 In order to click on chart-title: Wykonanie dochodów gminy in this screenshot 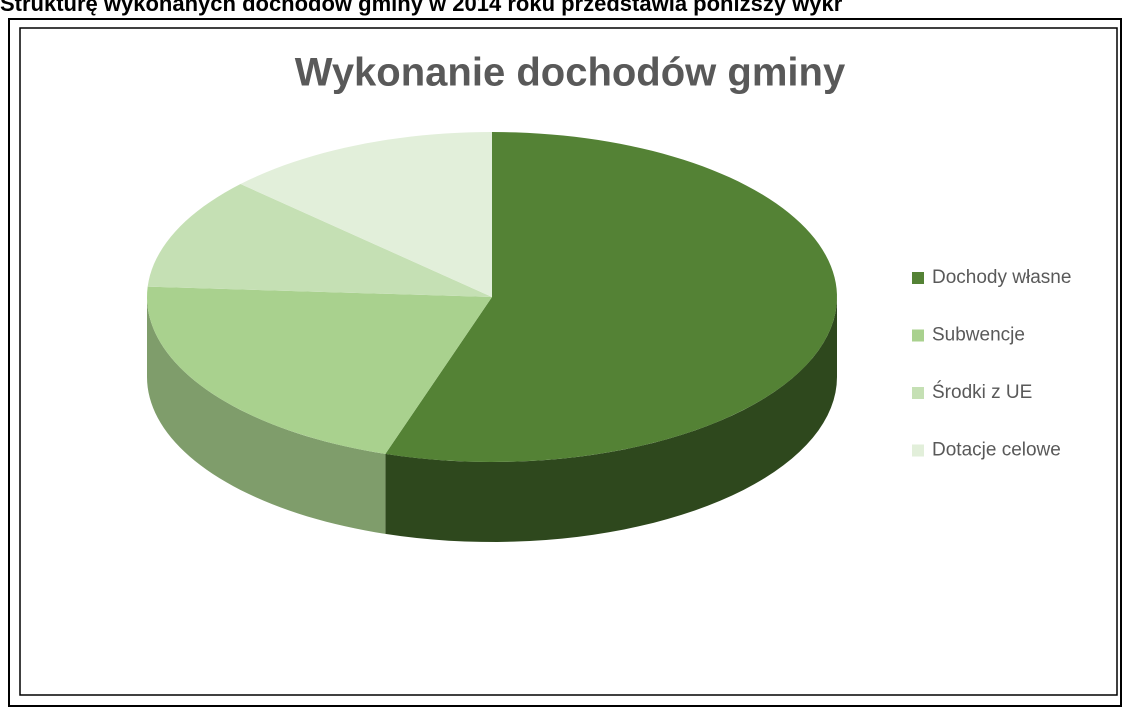, I will do `click(570, 73)`.